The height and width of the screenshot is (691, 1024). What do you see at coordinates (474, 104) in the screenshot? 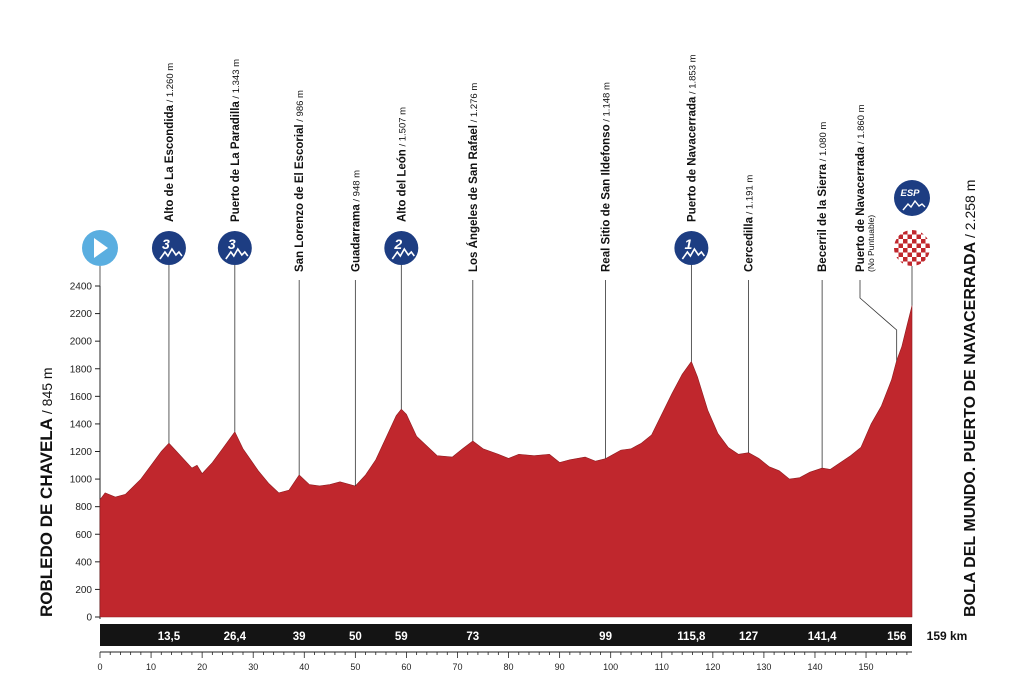
I see `waypoint-altitude: / 1.276 m` at bounding box center [474, 104].